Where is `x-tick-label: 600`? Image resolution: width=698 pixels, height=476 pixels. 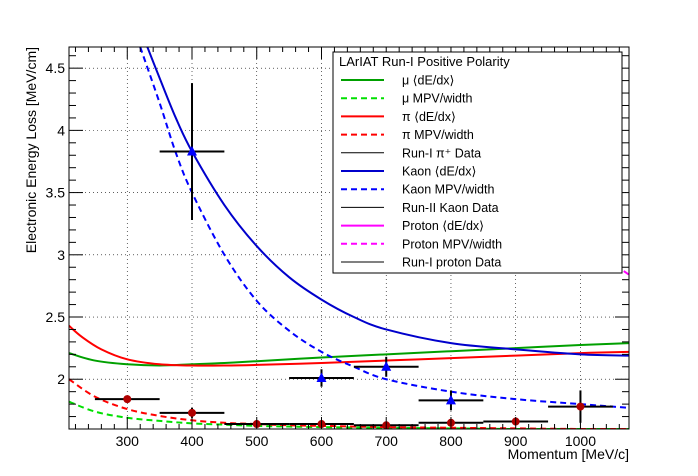 x-tick-label: 600 is located at coordinates (322, 441).